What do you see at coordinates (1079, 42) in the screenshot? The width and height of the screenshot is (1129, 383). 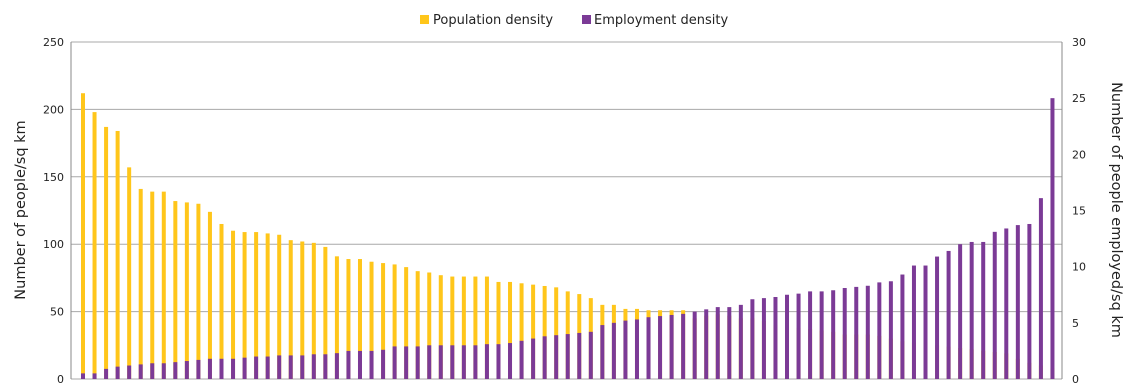 I see `right-tick-label: 30` at bounding box center [1079, 42].